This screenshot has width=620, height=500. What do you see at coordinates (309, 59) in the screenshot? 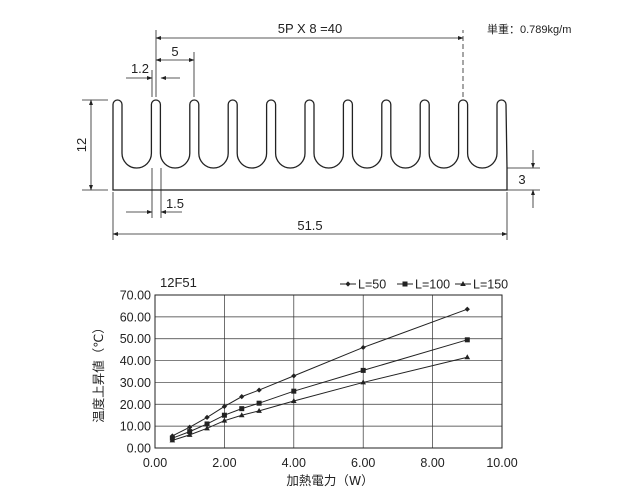
I see `pitch-dimension: 5P X 8 =40` at bounding box center [309, 59].